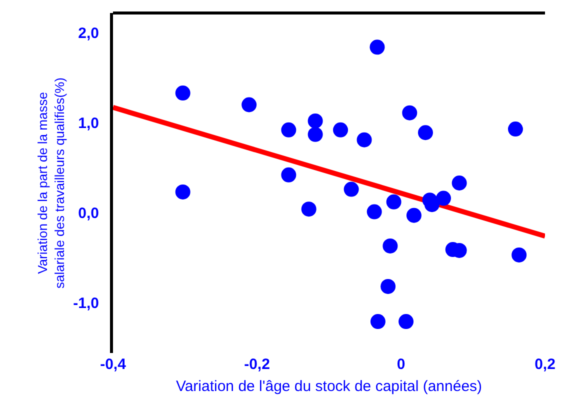 The image size is (561, 408). Describe the element at coordinates (545, 364) in the screenshot. I see `x-tick-label: 0,2` at that location.